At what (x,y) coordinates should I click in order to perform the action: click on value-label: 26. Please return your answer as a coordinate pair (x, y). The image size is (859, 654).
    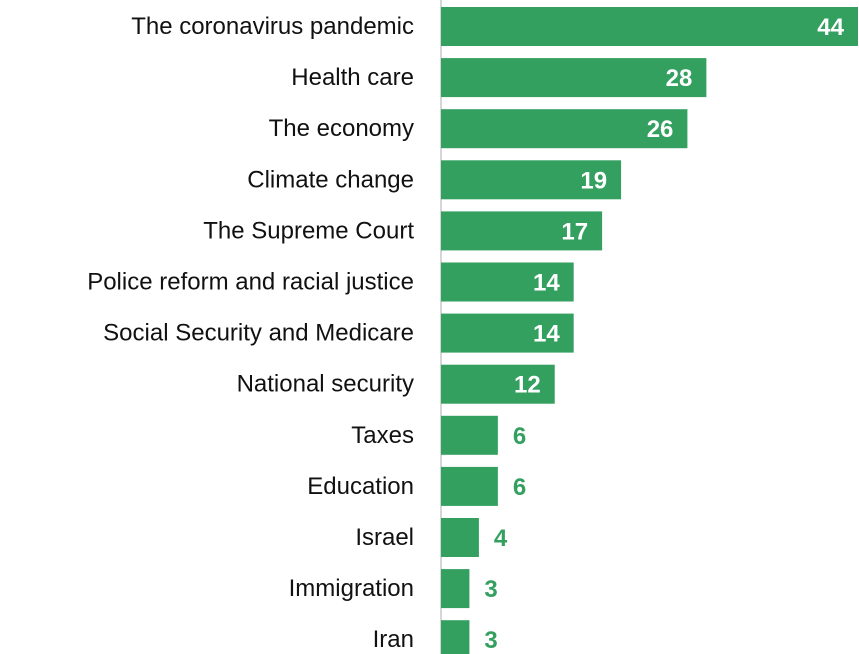
    Looking at the image, I should click on (660, 129).